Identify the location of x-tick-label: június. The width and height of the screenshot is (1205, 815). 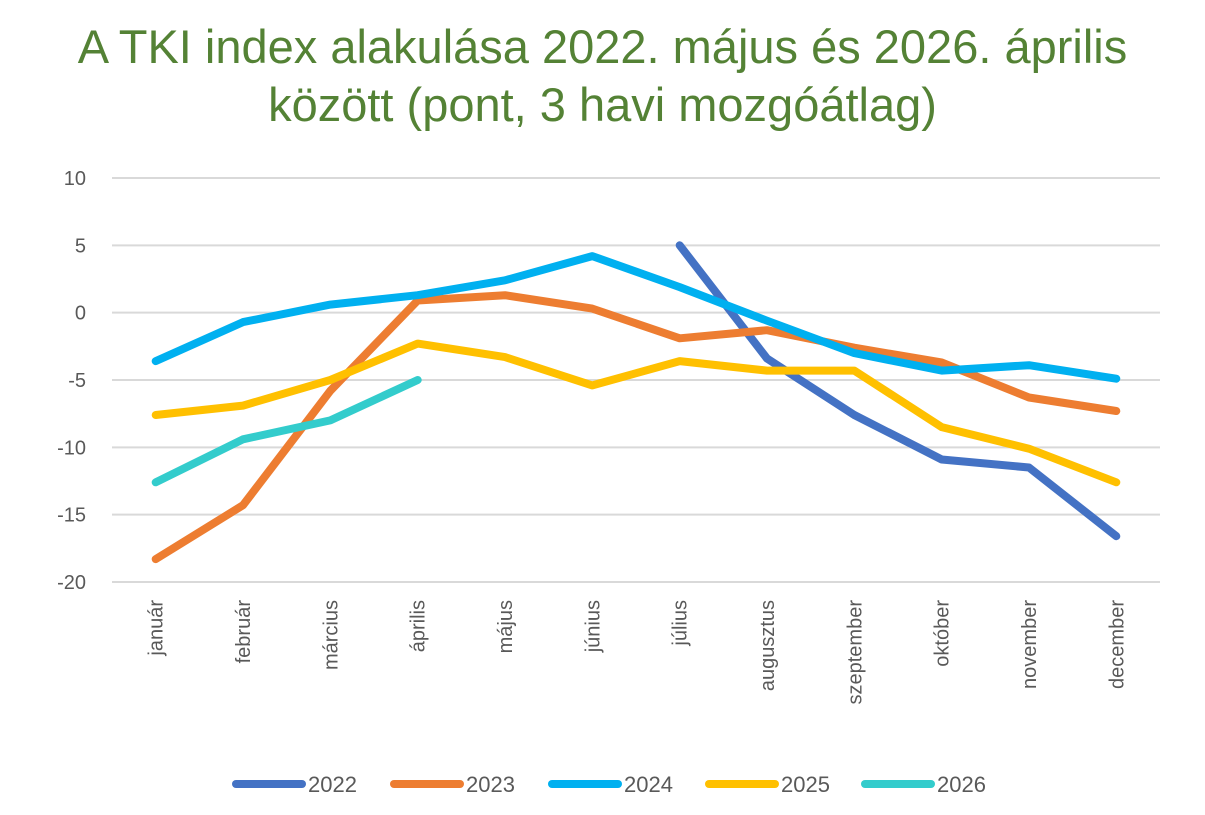
(593, 626).